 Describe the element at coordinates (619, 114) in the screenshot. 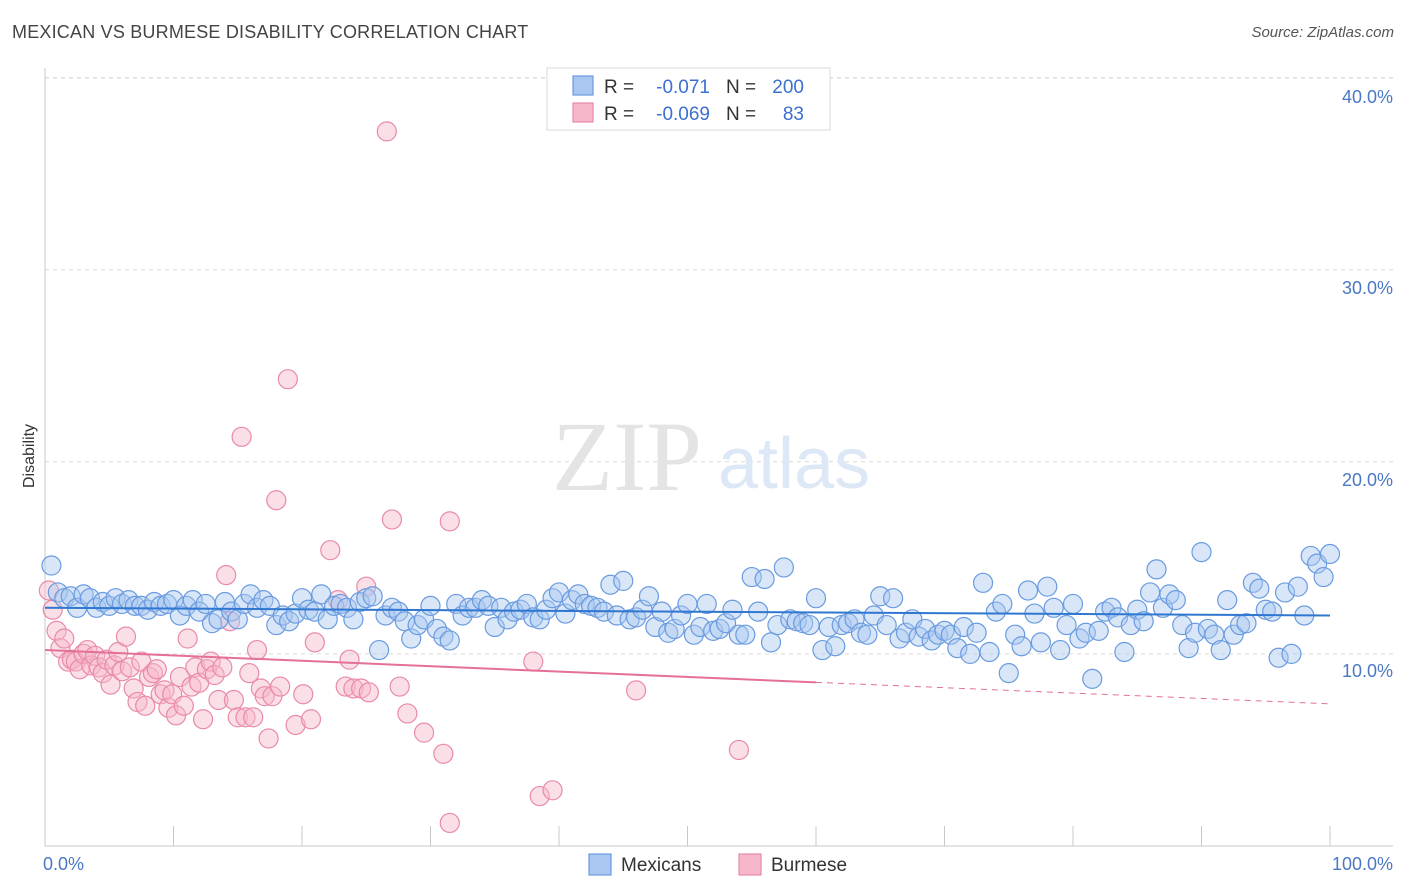

I see `legend-r-label-2: R =` at that location.